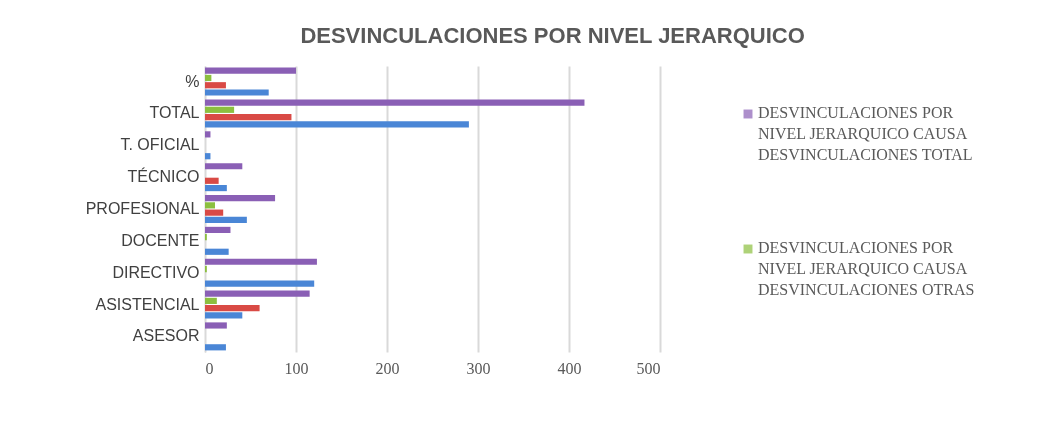 The height and width of the screenshot is (434, 1060). I want to click on legend-label: DESVINCULACIONES POR NIVEL JERARQUICO CAUSA DESVINCULACIONES OTRAS, so click(866, 268).